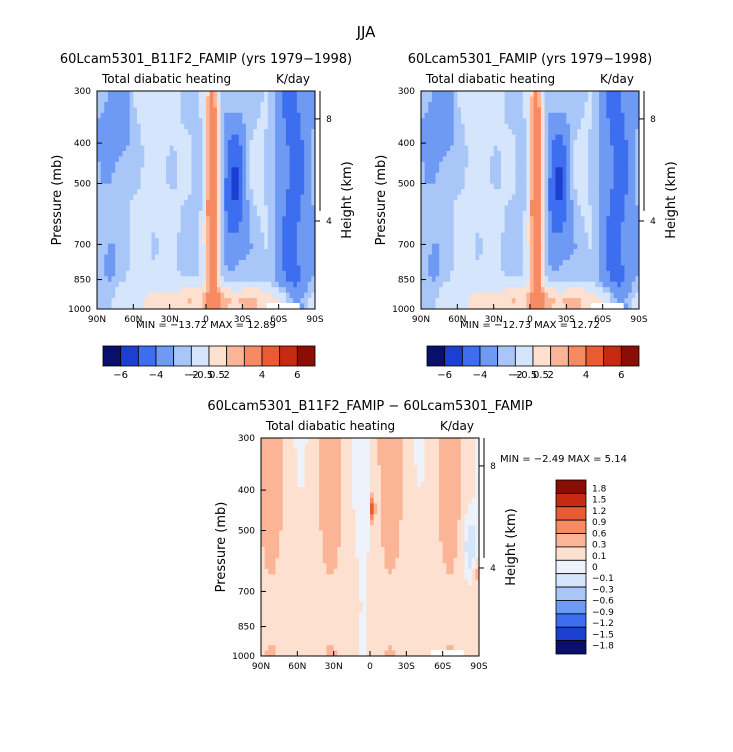  What do you see at coordinates (82, 92) in the screenshot?
I see `y-tick-label: 300` at bounding box center [82, 92].